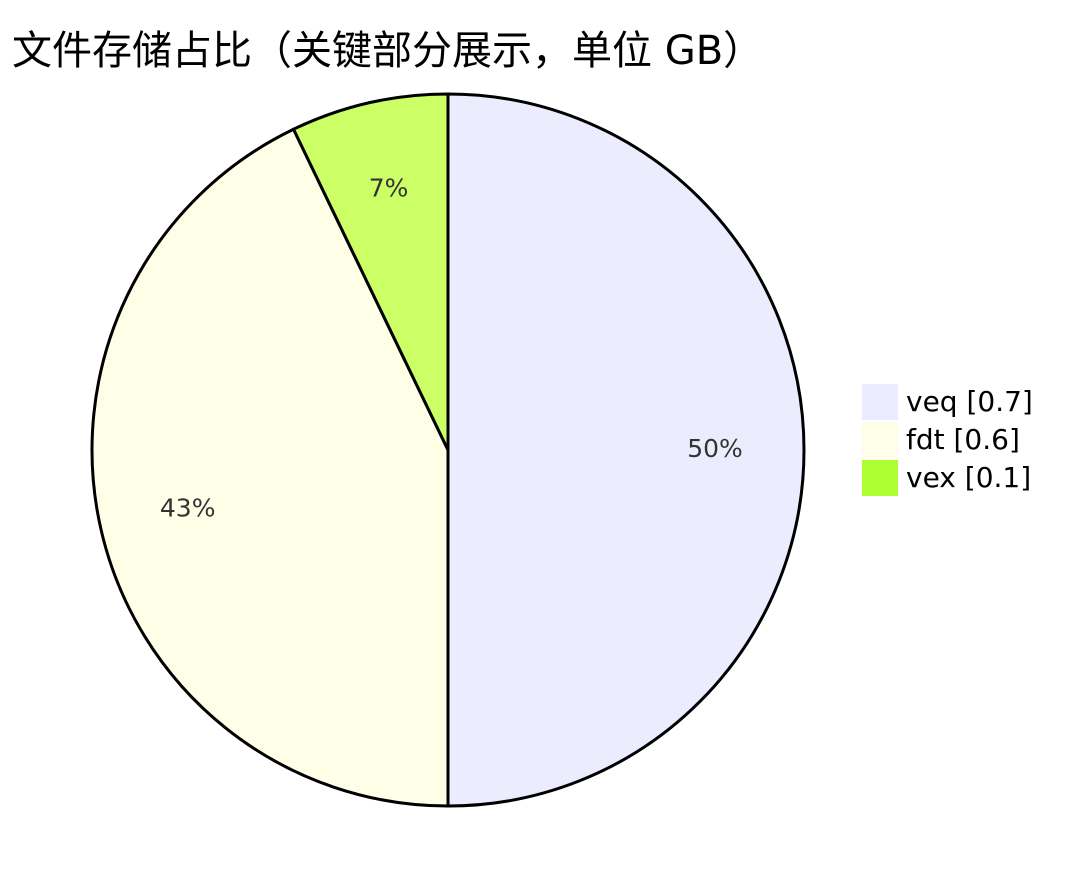 This screenshot has height=881, width=1080. What do you see at coordinates (370, 271) in the screenshot?
I see `pie-slice-vex` at bounding box center [370, 271].